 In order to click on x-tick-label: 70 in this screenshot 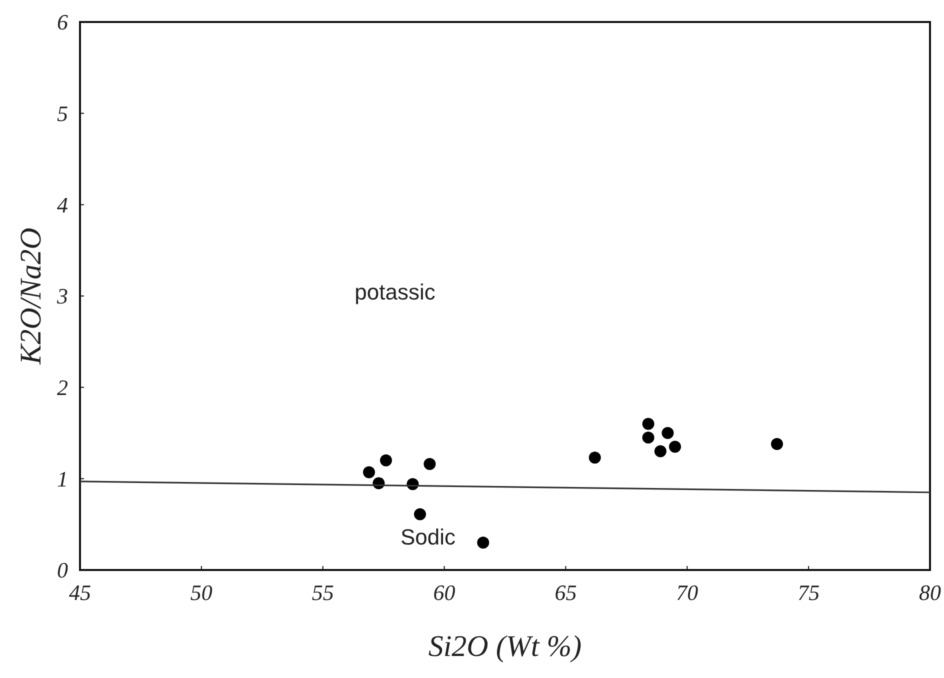, I will do `click(687, 592)`.